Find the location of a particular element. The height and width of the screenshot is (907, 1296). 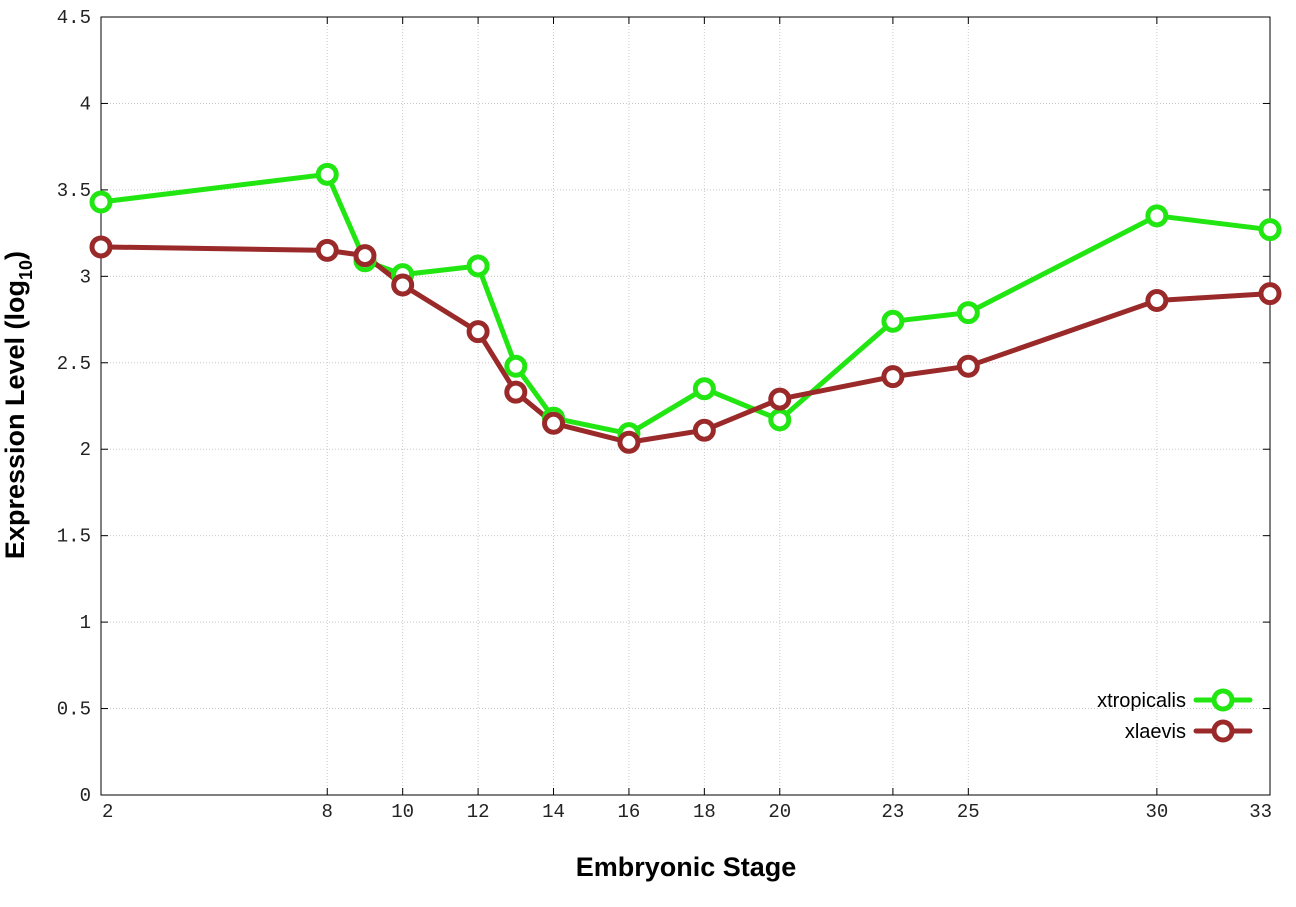

legend-marker-xlaevis is located at coordinates (1223, 731).